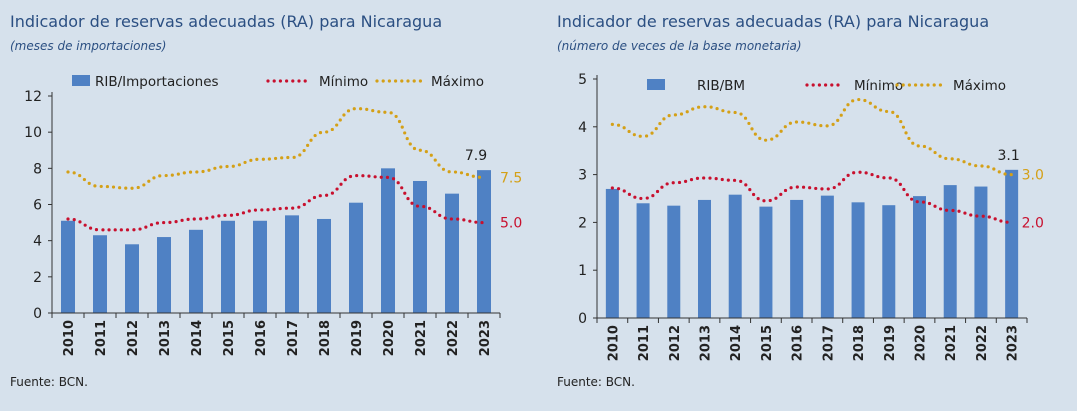  Describe the element at coordinates (33, 97) in the screenshot. I see `y-tick-label: 12` at that location.